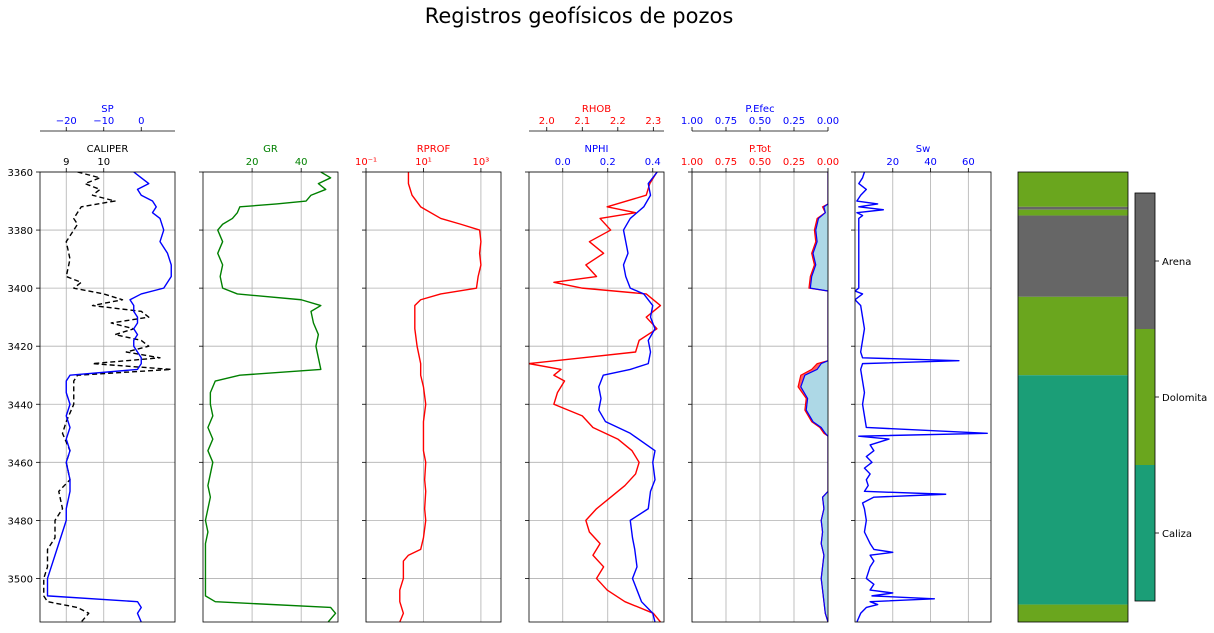  Describe the element at coordinates (20, 405) in the screenshot. I see `y-tick-label: 3440` at that location.